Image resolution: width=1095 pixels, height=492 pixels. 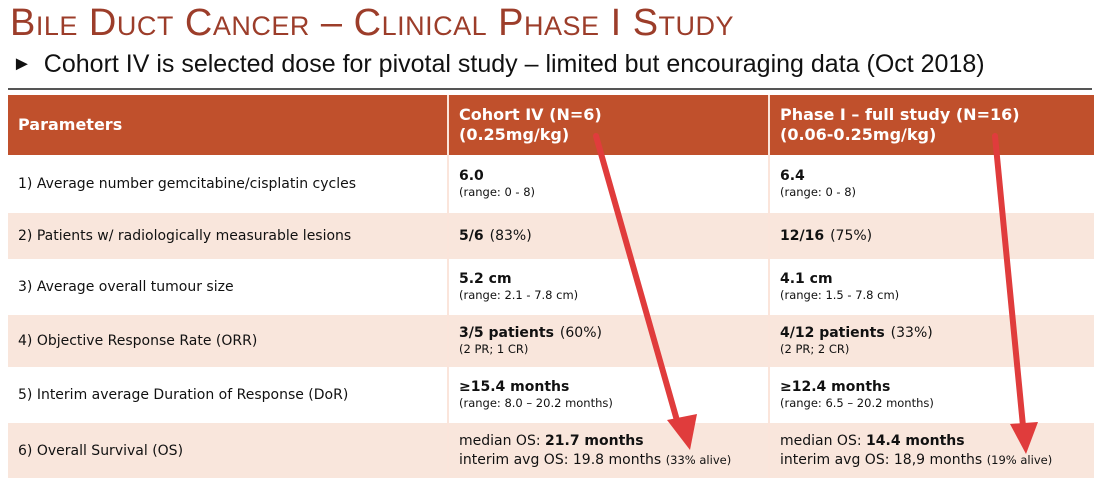 What do you see at coordinates (608, 184) in the screenshot?
I see `cohort-cell: 6.0 (range: 0 - 8)` at bounding box center [608, 184].